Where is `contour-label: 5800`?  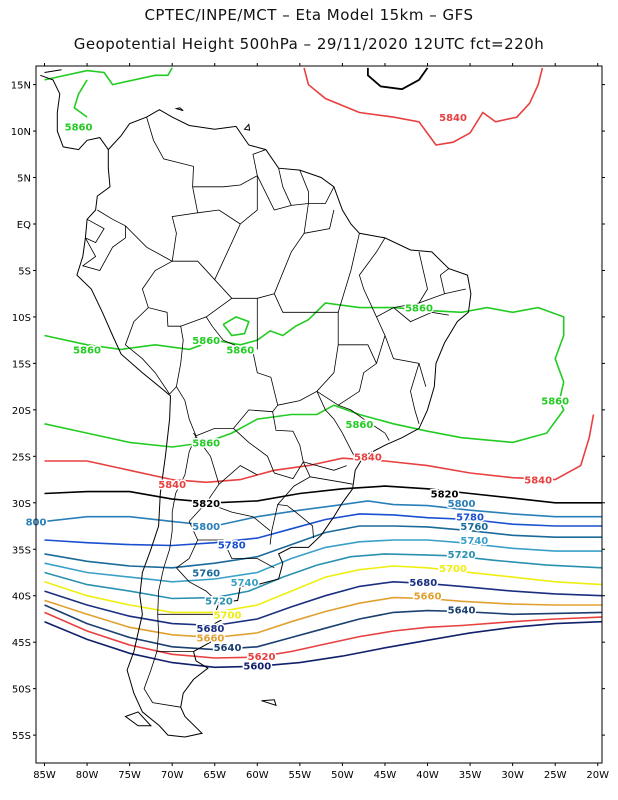
contour-label: 5800 is located at coordinates (462, 504).